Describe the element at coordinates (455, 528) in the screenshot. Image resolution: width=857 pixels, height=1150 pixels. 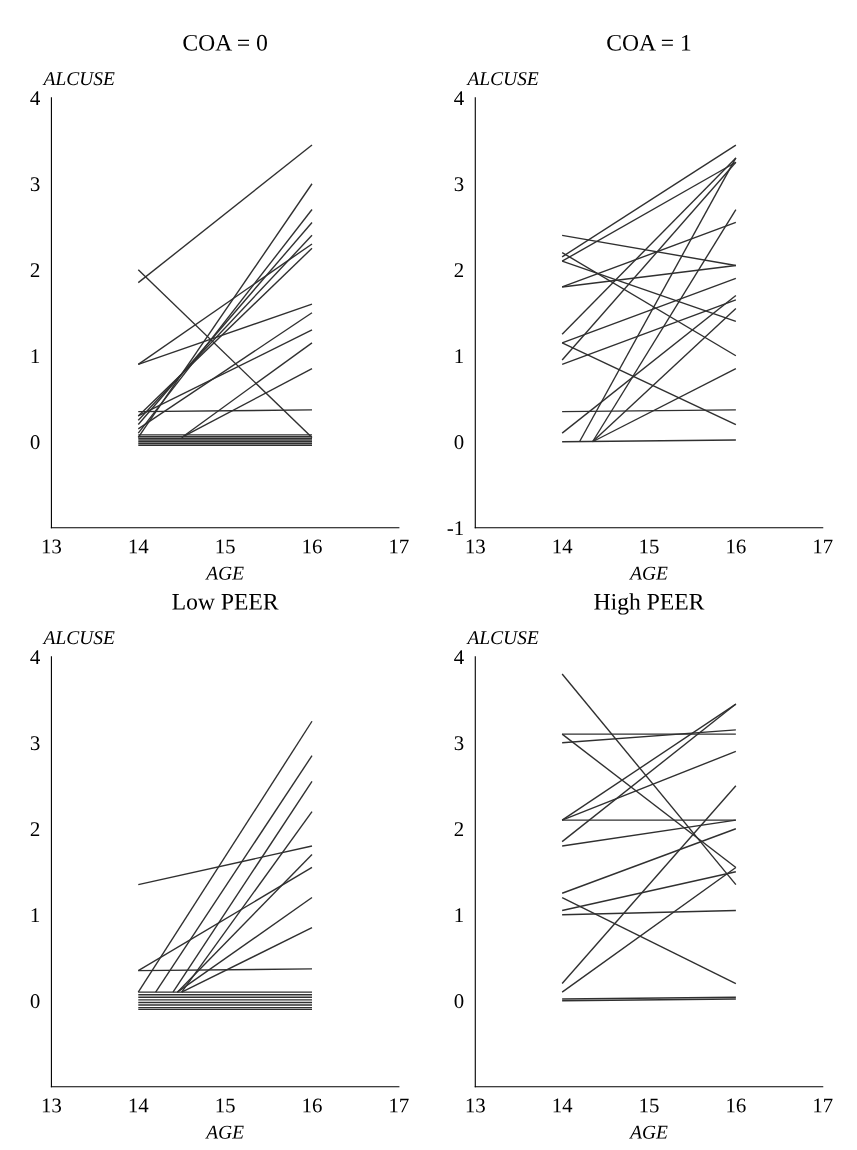
I see `y-tick-label: -1` at that location.